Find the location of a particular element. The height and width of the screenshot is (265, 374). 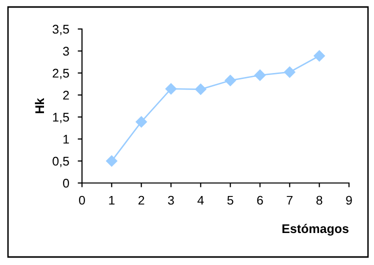

y-tick-label: 1,5 is located at coordinates (61, 118).